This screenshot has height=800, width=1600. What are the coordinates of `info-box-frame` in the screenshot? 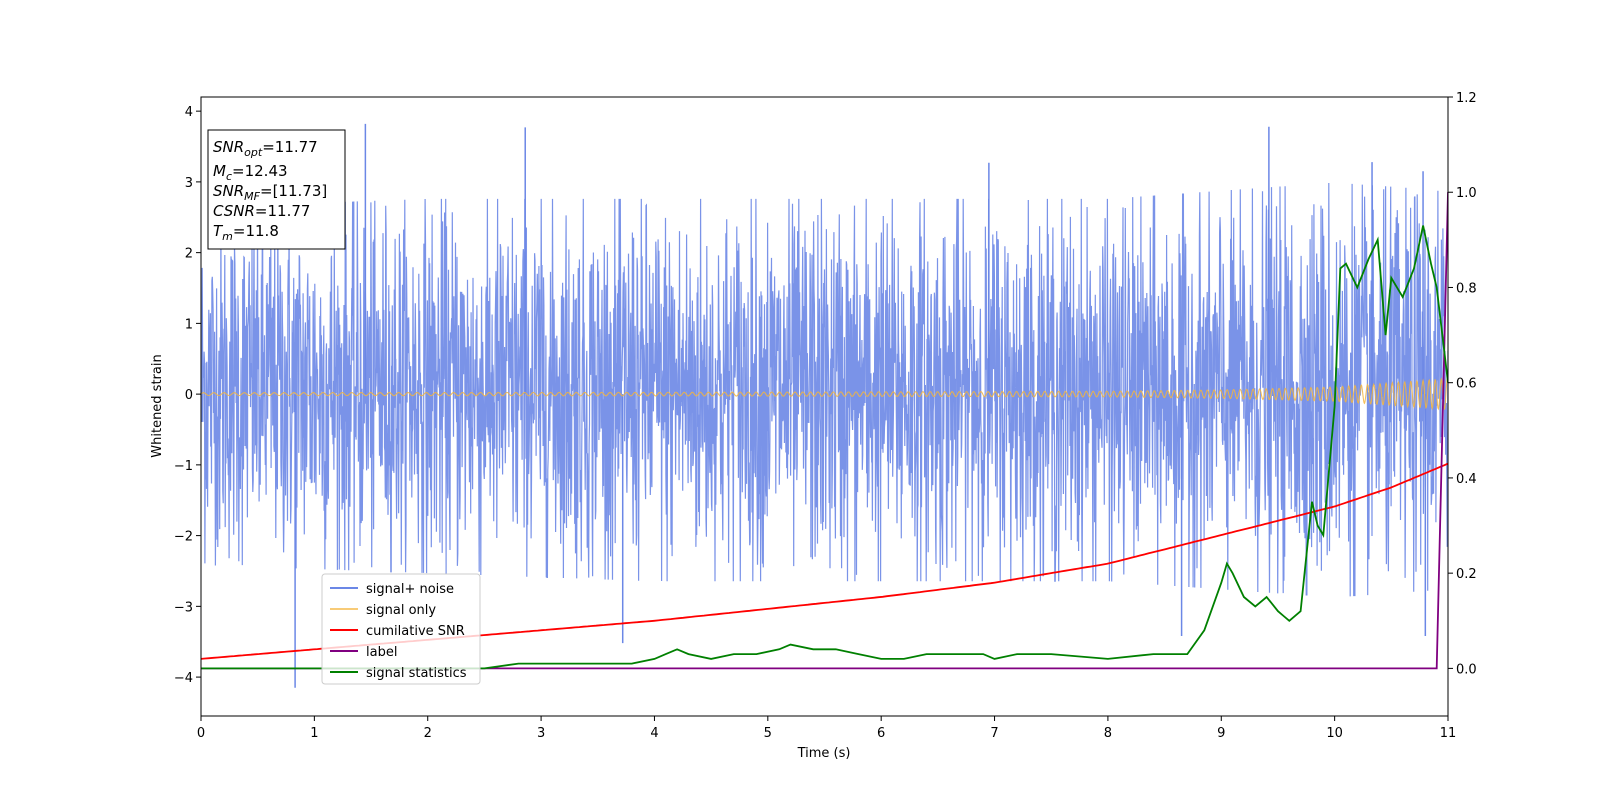 It's located at (276, 189).